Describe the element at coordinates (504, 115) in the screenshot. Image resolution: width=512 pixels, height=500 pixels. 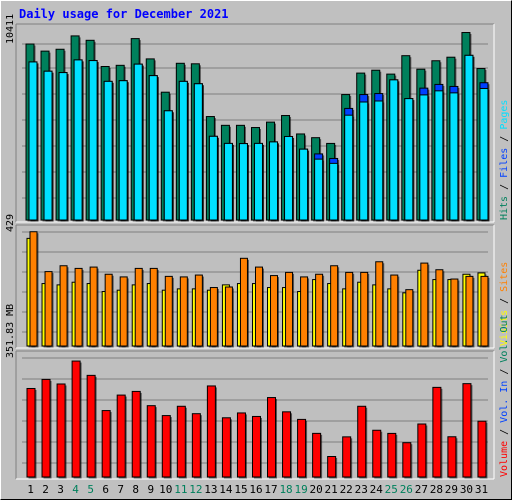
I see `legend-item: Pages` at that location.